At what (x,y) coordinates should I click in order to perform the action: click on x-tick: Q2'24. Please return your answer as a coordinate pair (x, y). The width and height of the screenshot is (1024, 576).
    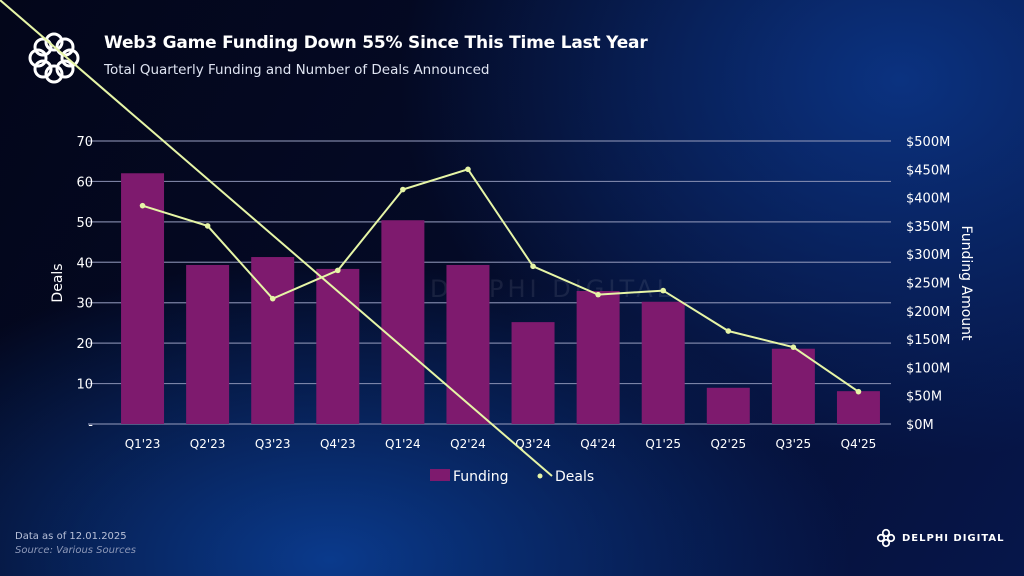
    Looking at the image, I should click on (468, 444).